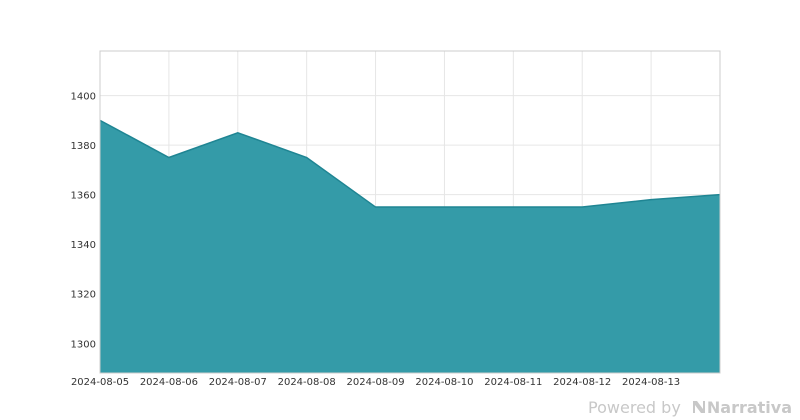 This screenshot has height=420, width=800. I want to click on powered-by-label: Powered by, so click(634, 407).